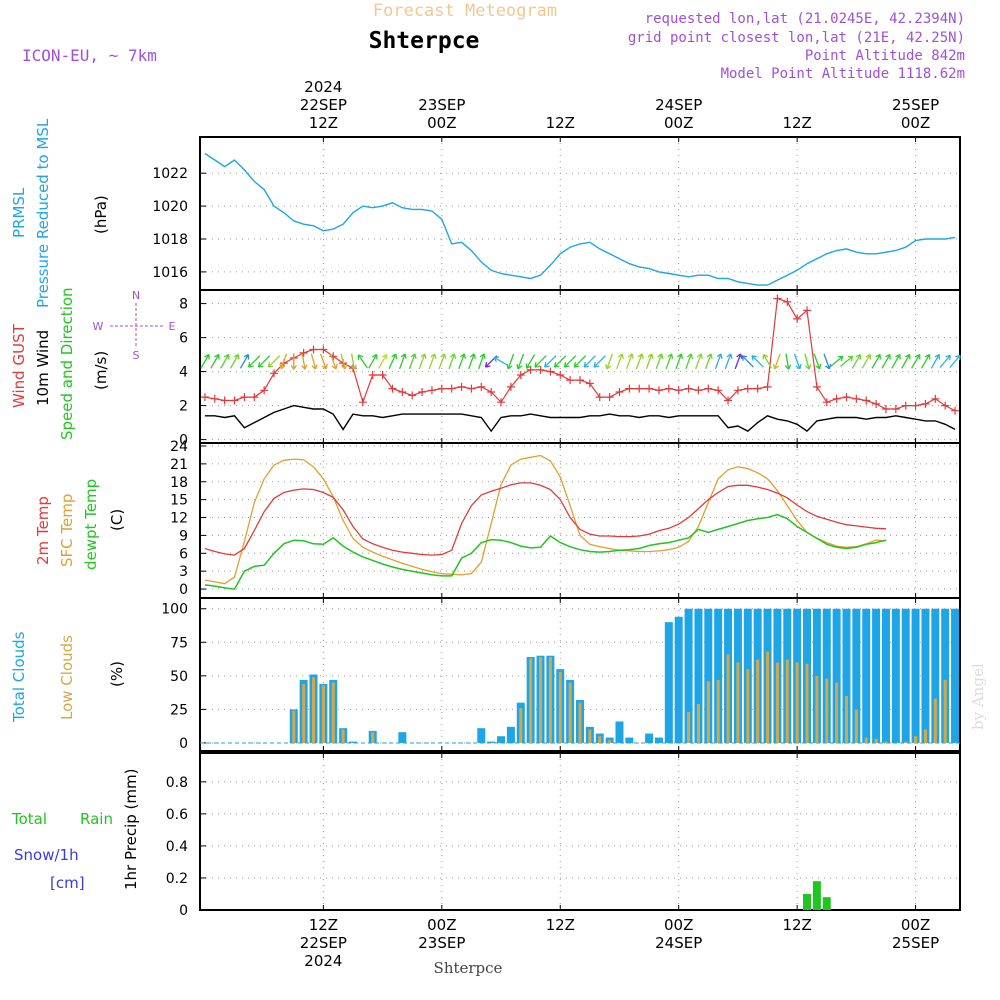 The width and height of the screenshot is (1000, 1000). What do you see at coordinates (179, 447) in the screenshot?
I see `y-tick-label: 24` at bounding box center [179, 447].